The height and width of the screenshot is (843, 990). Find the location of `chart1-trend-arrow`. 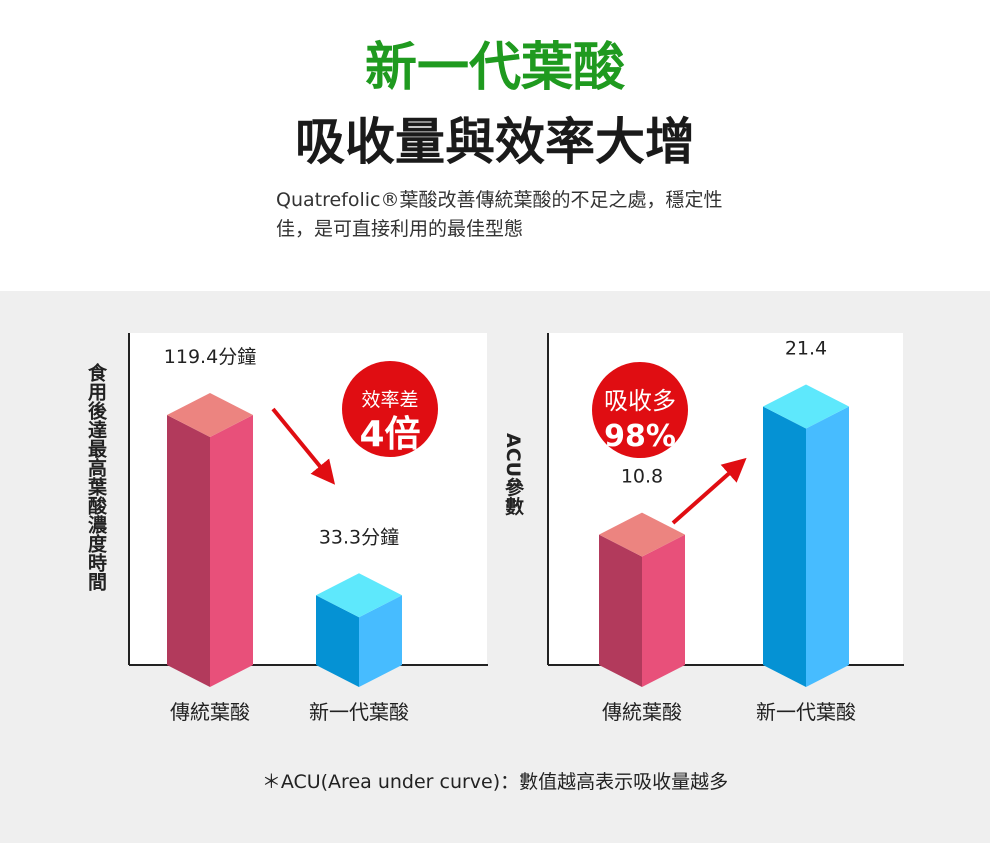

chart1-trend-arrow is located at coordinates (303, 446).